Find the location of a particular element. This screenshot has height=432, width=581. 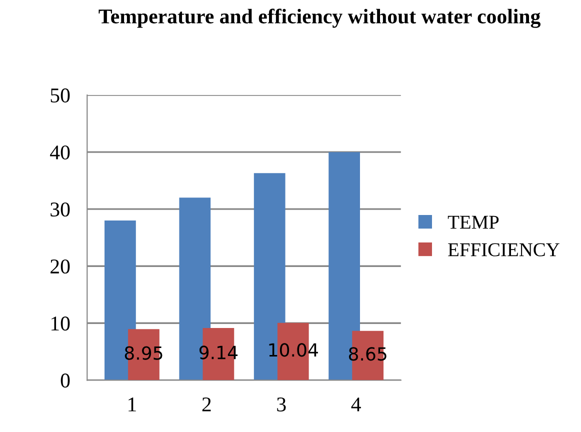

y-tick-label: 10 is located at coordinates (60, 323).